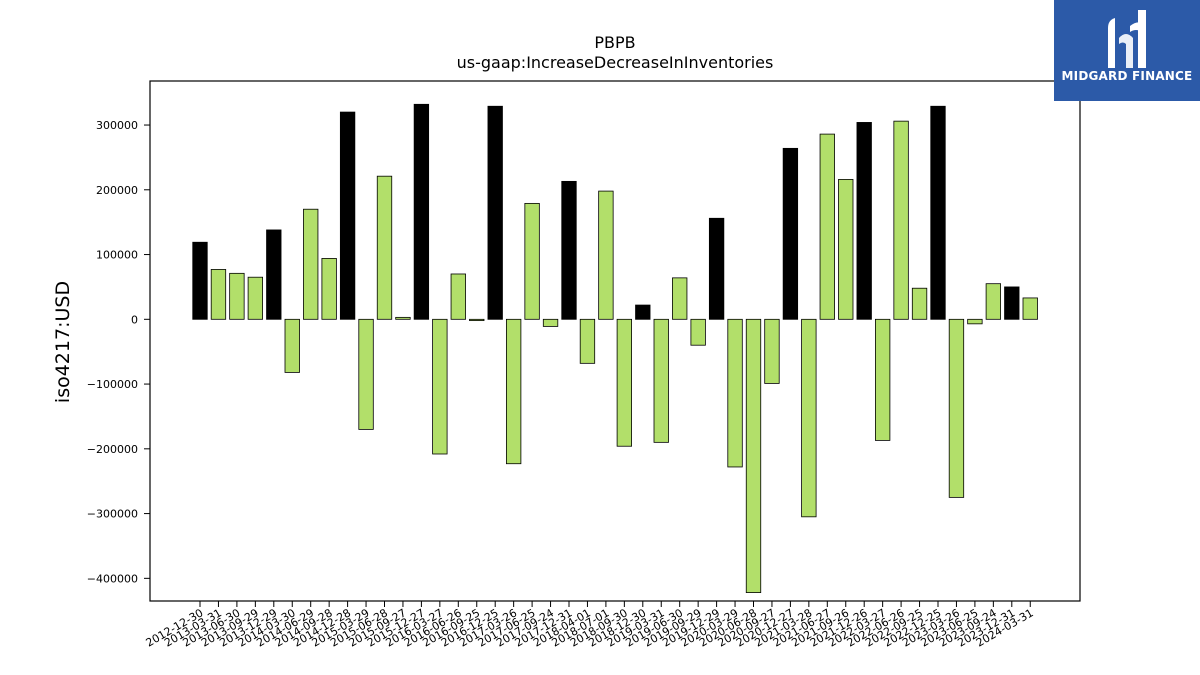  I want to click on chart-subtitle: us-gaap:IncreaseDecreaseInInventories, so click(615, 62).